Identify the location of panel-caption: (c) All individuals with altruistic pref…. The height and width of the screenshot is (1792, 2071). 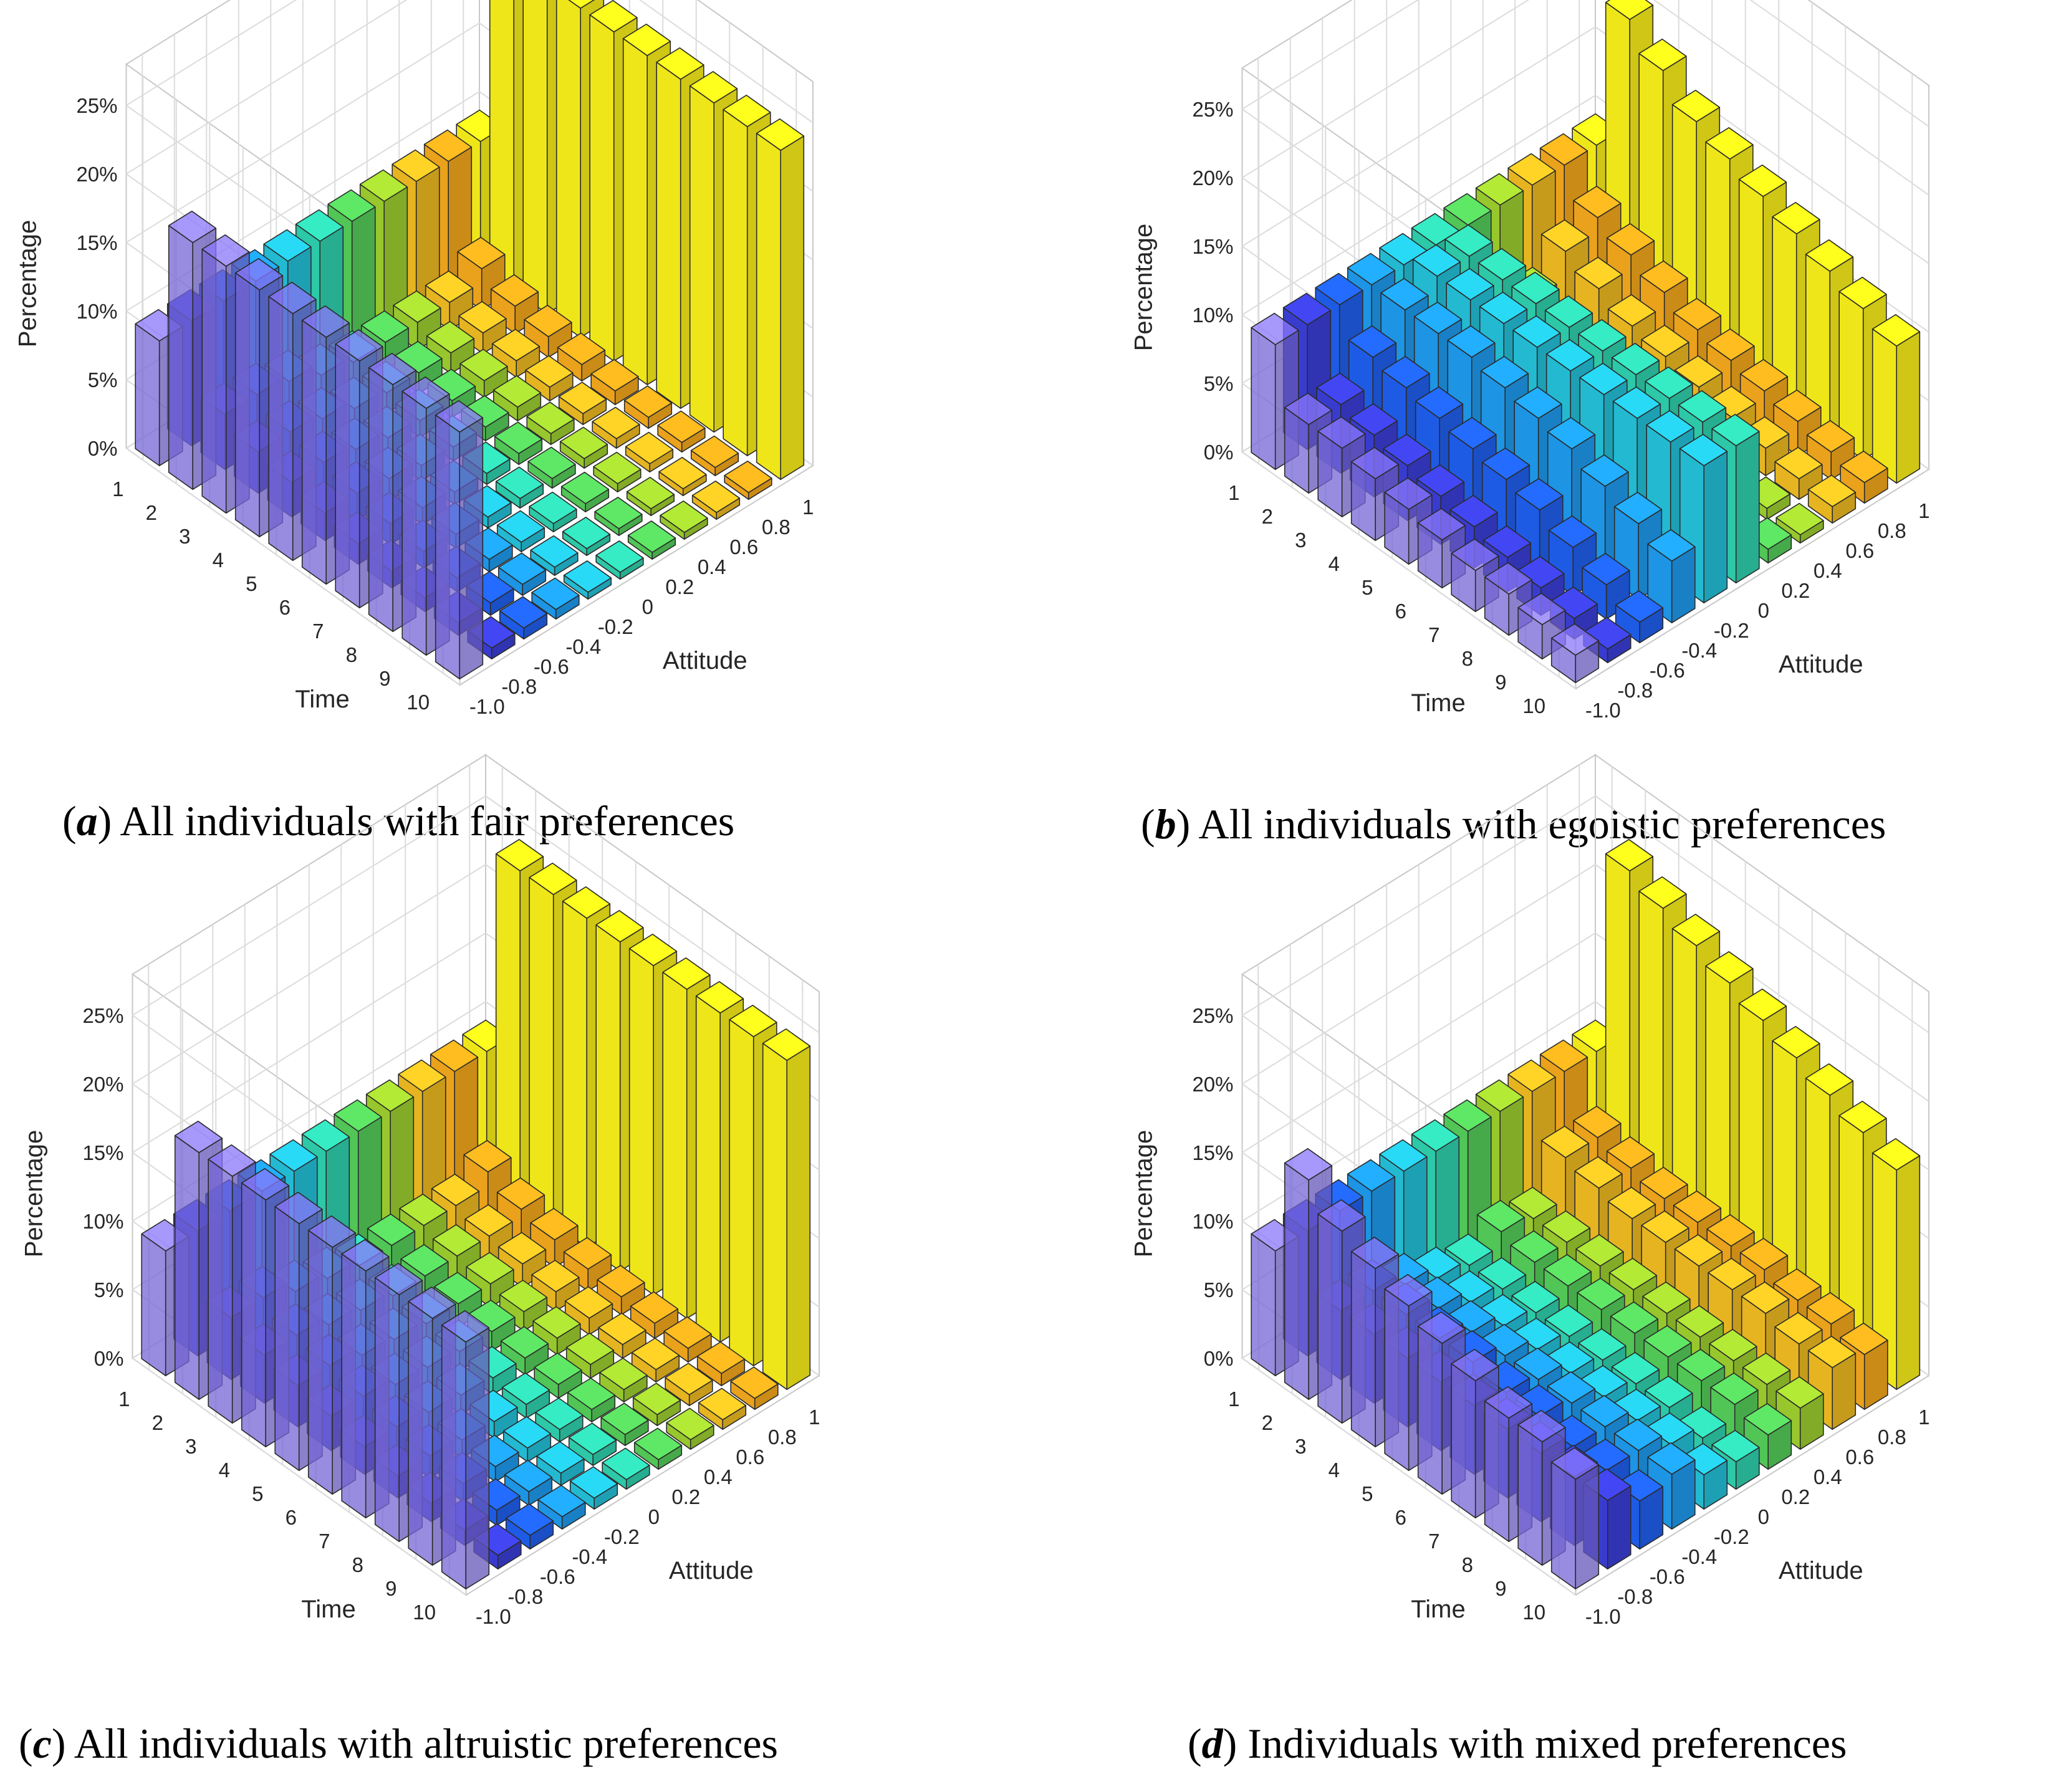
(398, 1743).